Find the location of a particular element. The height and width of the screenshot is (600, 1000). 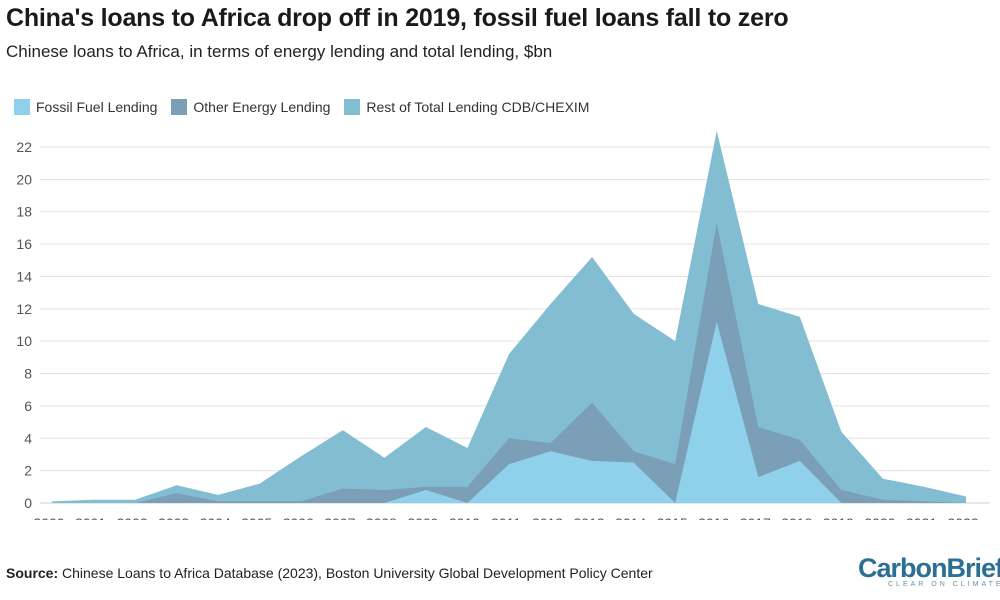

logo-wordmark: CarbonBrief is located at coordinates (929, 568).